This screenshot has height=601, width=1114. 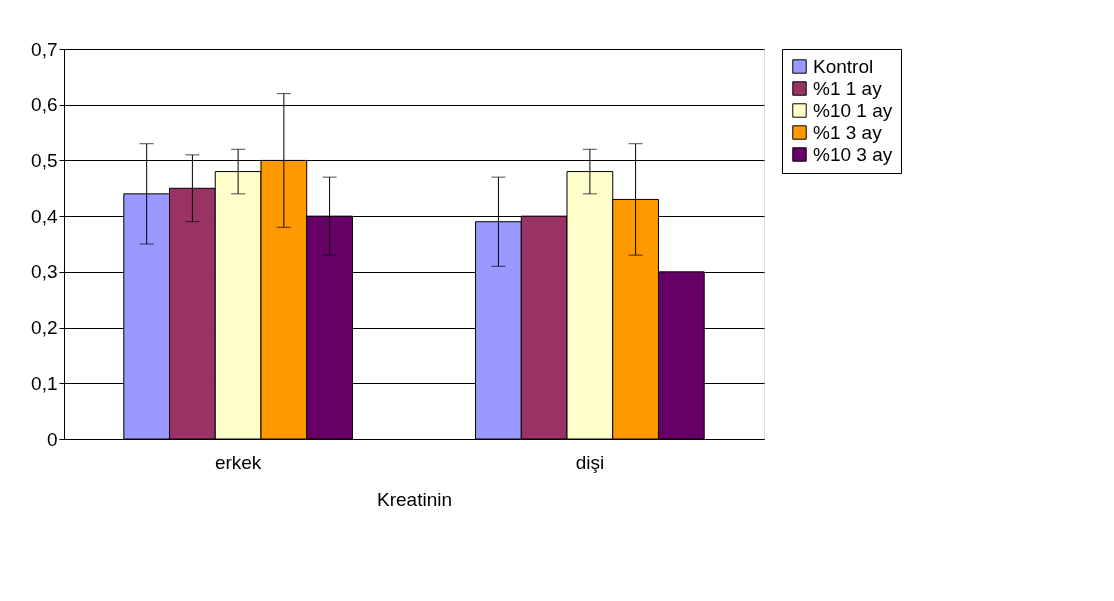 I want to click on y-tick-label: 0,4, so click(x=44, y=216).